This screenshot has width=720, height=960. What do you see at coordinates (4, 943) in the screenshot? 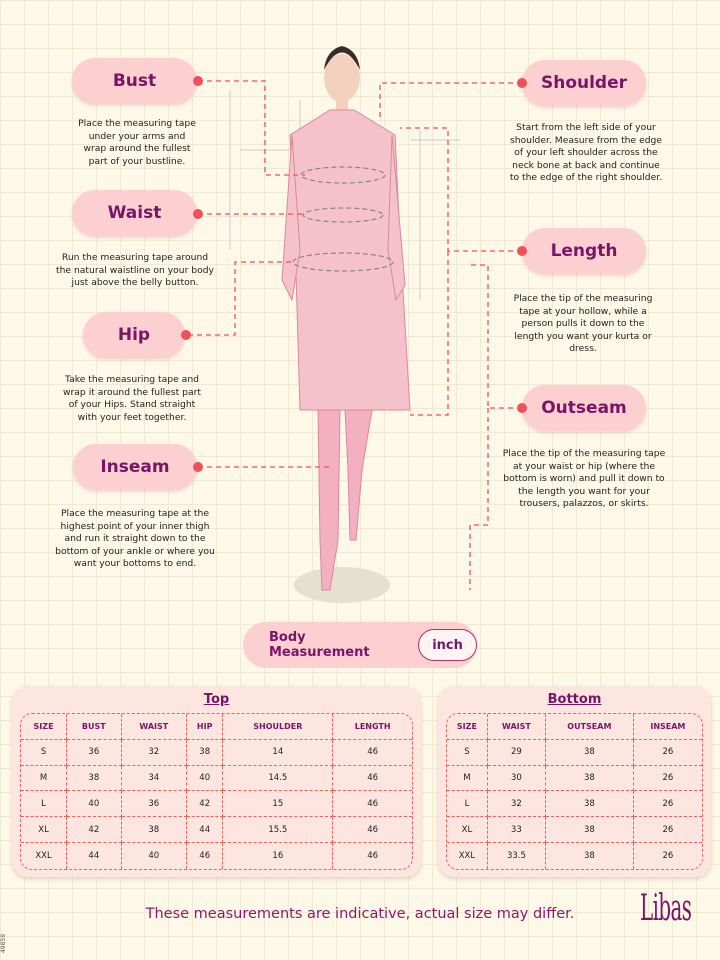
I see `product-code: 49859` at bounding box center [4, 943].